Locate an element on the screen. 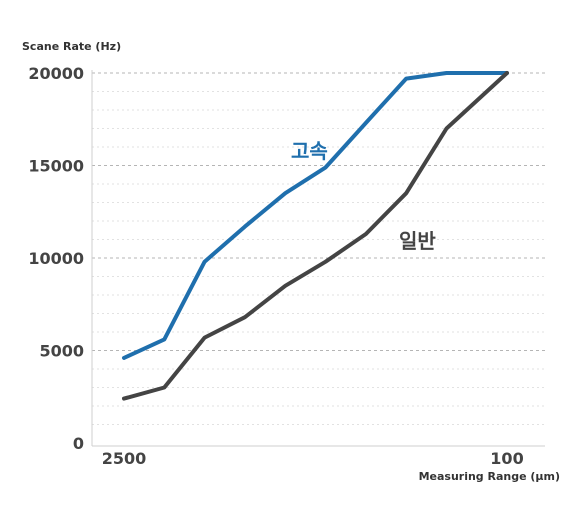 This screenshot has width=585, height=511. y-tick-label: 10000 is located at coordinates (56, 258).